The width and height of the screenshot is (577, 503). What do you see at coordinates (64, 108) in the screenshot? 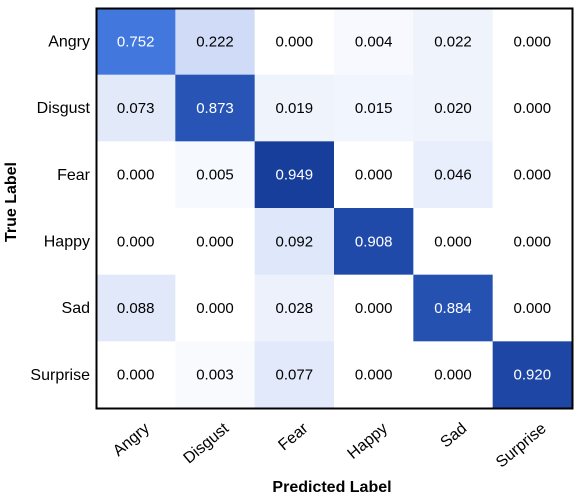
I see `y-tick-label: Disgust` at bounding box center [64, 108].